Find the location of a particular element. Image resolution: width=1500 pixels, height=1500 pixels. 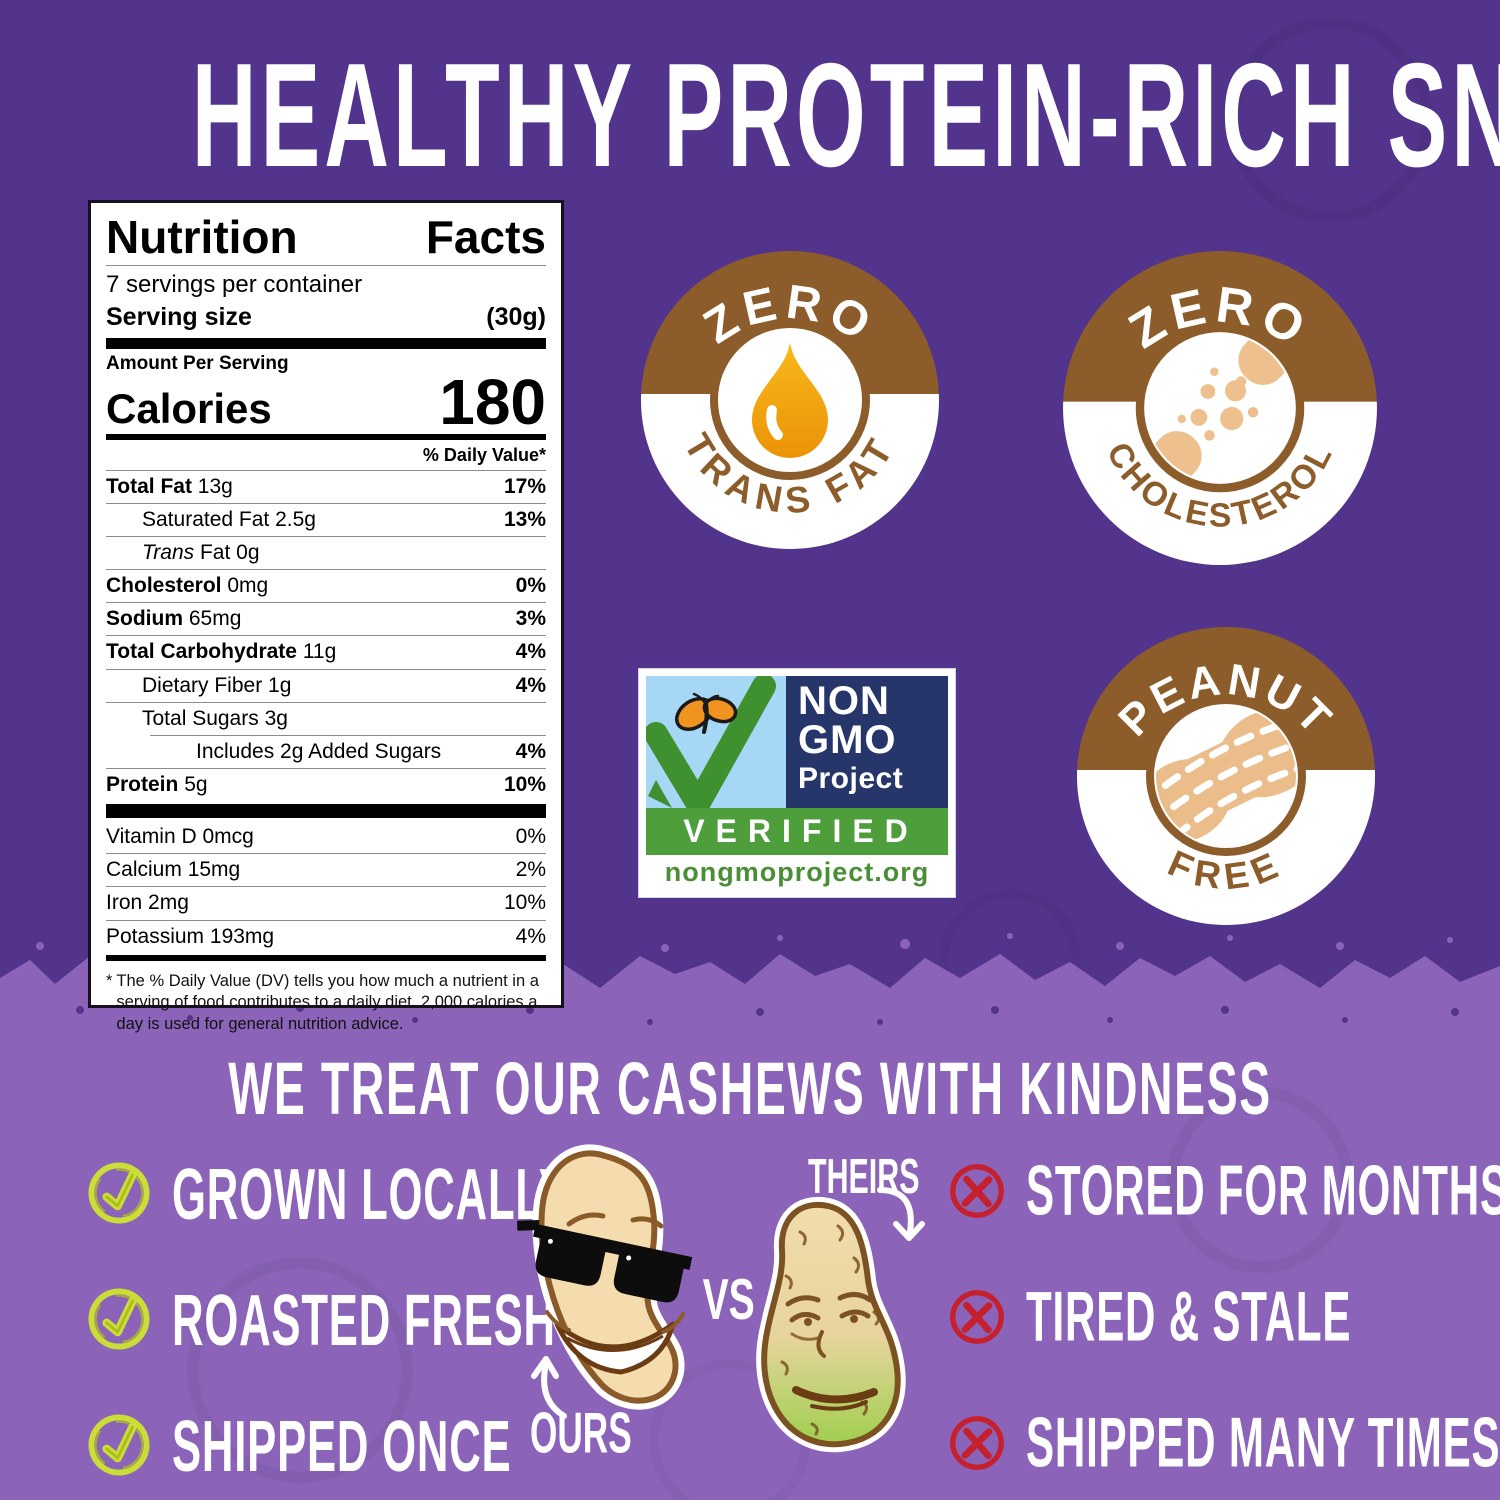

nutrient-row-total-sugars: Total Sugars 3g is located at coordinates (326, 718).